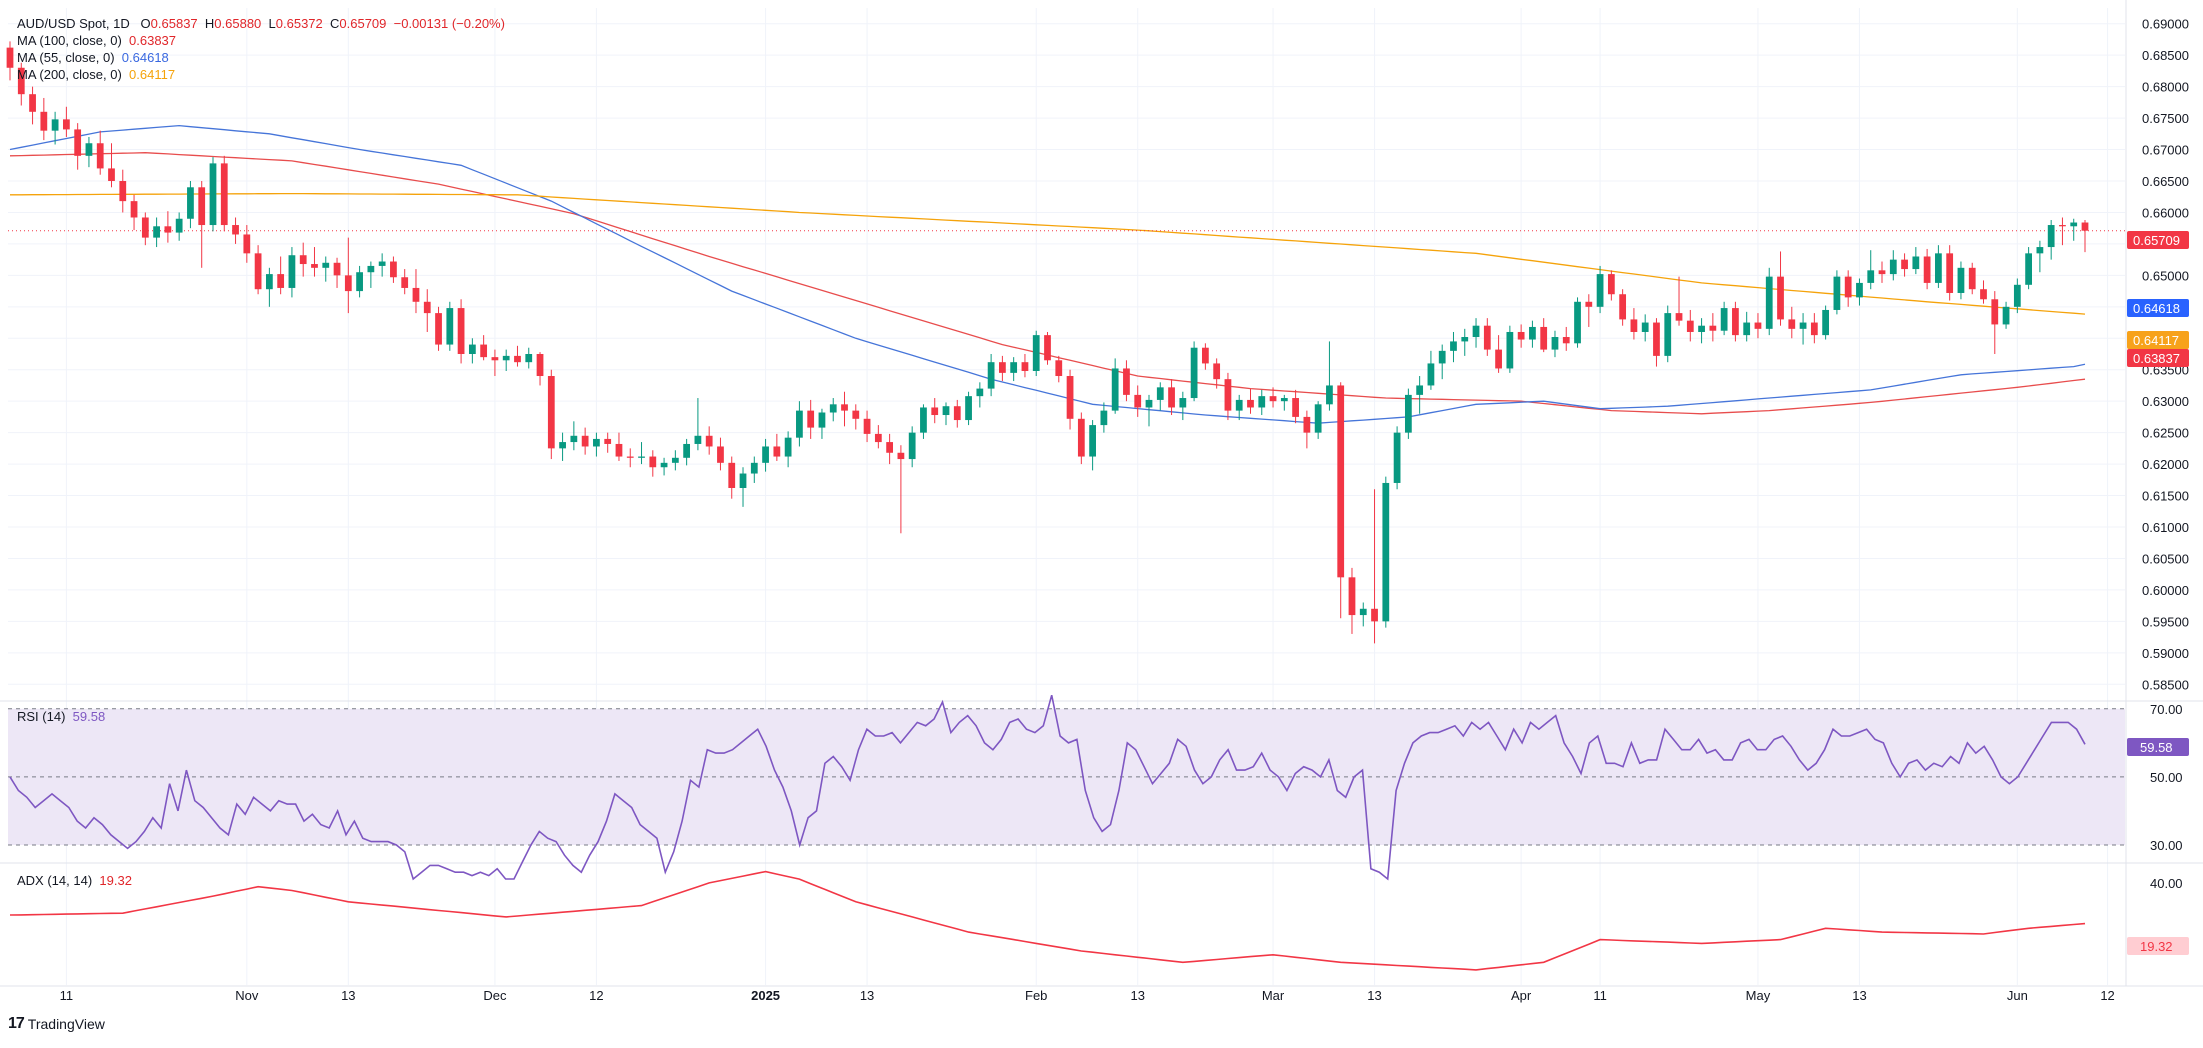  What do you see at coordinates (2166, 777) in the screenshot?
I see `rsi-tick-label: 50.00` at bounding box center [2166, 777].